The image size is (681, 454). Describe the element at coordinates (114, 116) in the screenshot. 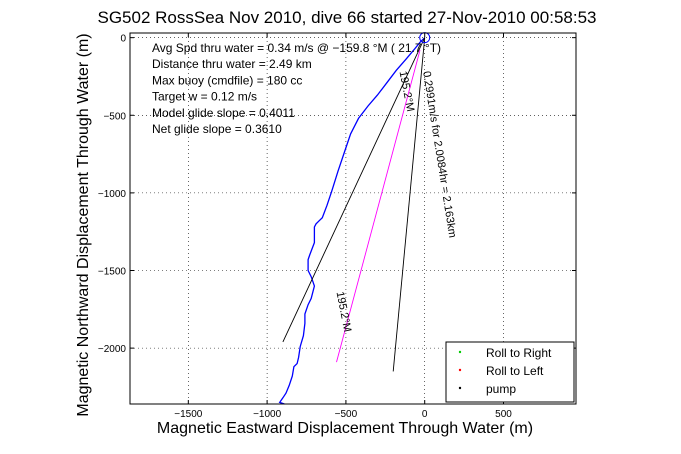

I see `y-tick-label: −500` at that location.